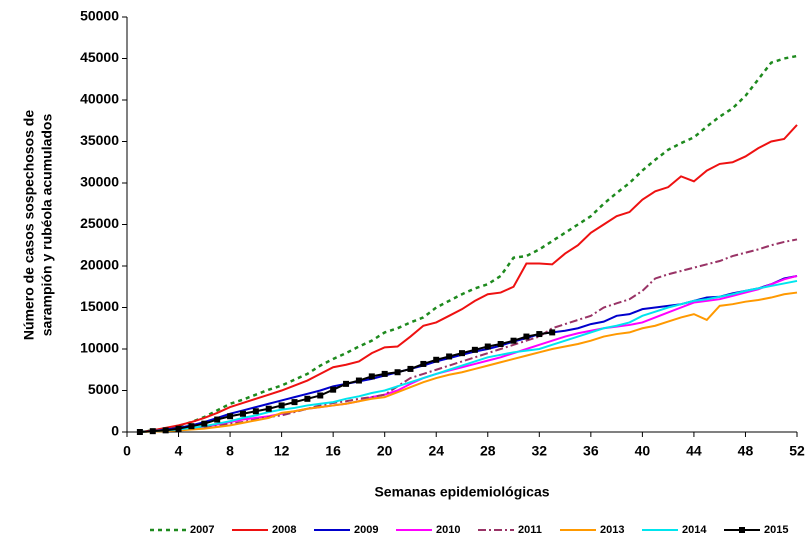 Image resolution: width=808 pixels, height=537 pixels. I want to click on x-tick-label: 28, so click(488, 451).